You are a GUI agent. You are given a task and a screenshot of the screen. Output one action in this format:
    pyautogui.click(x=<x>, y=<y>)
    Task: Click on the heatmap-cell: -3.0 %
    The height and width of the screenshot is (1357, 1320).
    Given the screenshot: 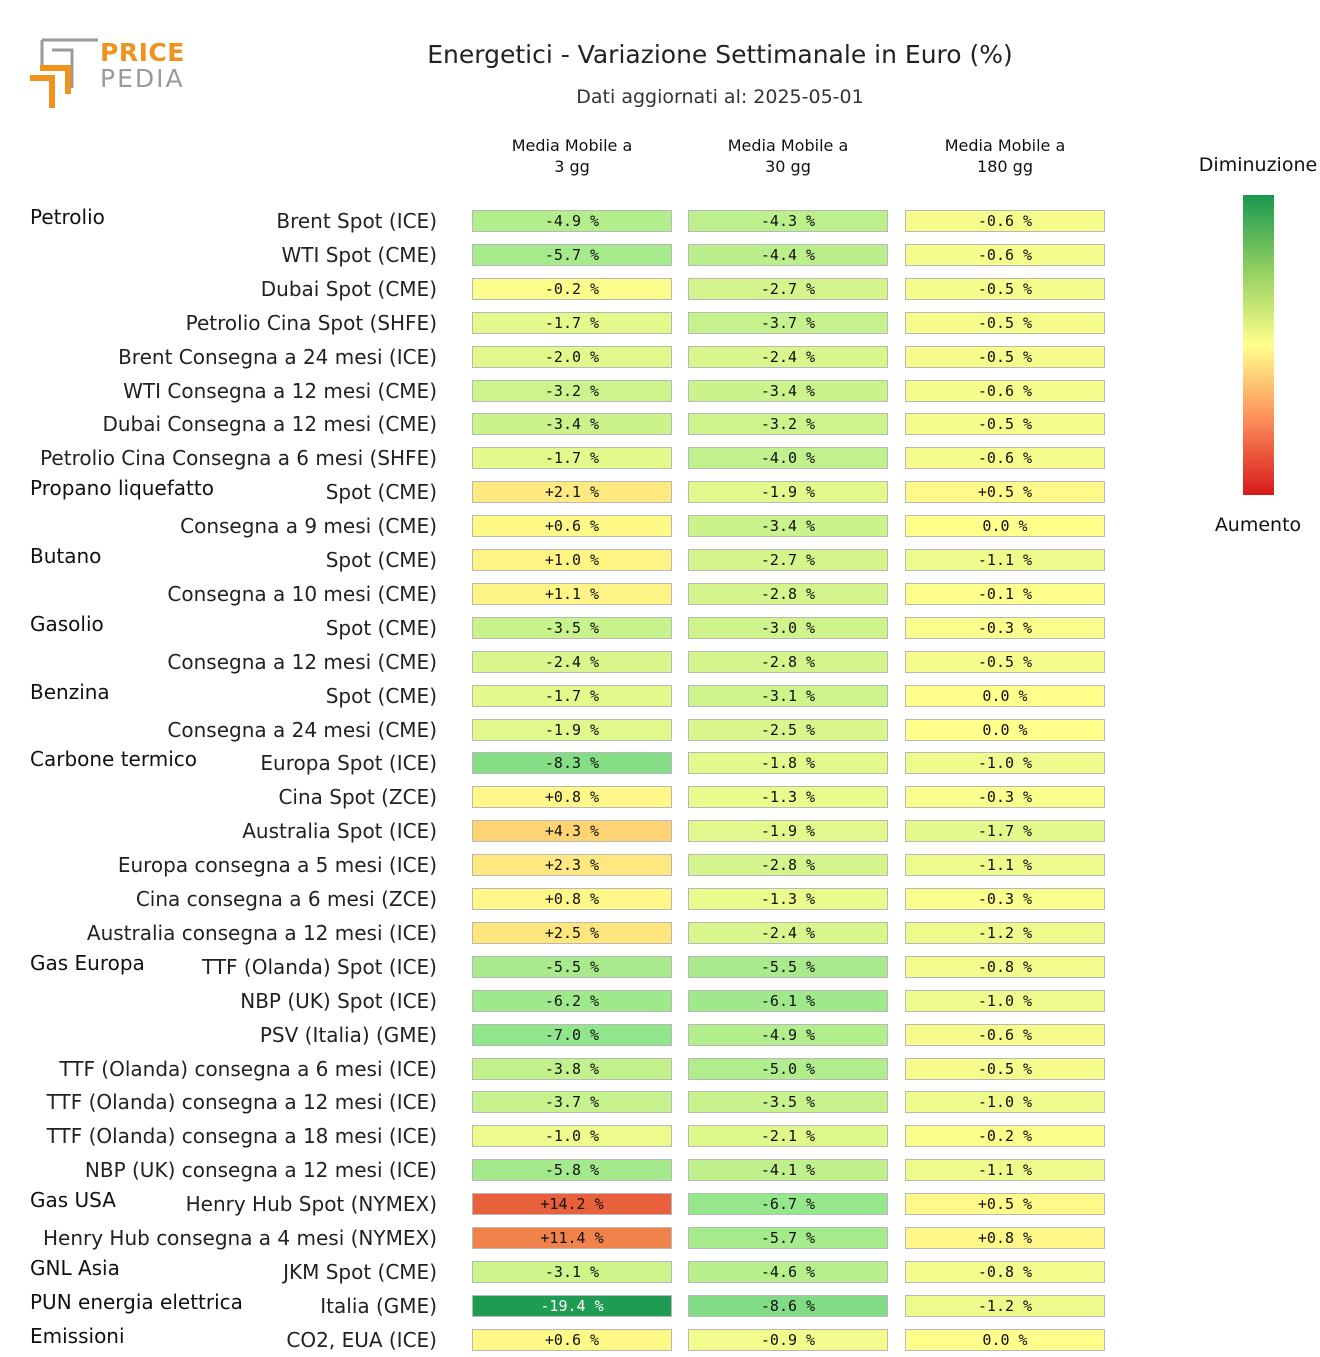 What is the action you would take?
    pyautogui.click(x=788, y=627)
    